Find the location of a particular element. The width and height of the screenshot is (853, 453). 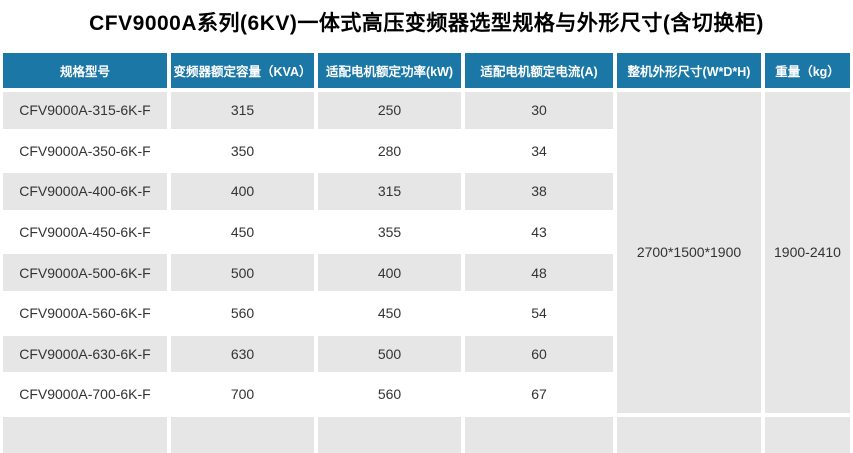

power-cell: 280 is located at coordinates (389, 151).